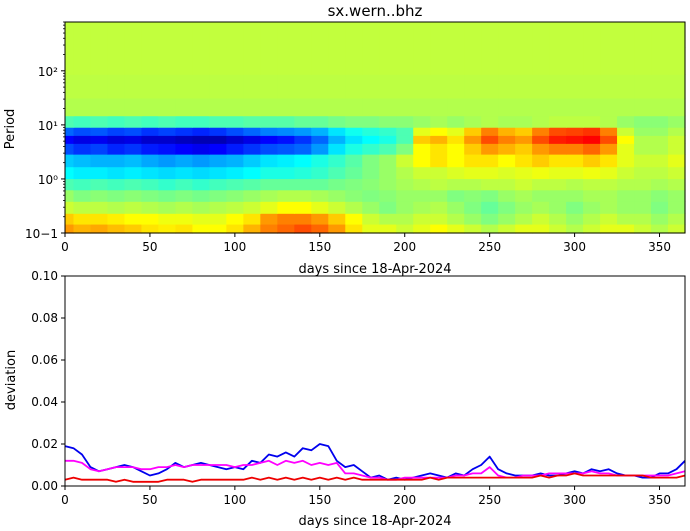 This screenshot has height=531, width=690. What do you see at coordinates (10, 129) in the screenshot?
I see `heatmap-y-axis-label: Period` at bounding box center [10, 129].